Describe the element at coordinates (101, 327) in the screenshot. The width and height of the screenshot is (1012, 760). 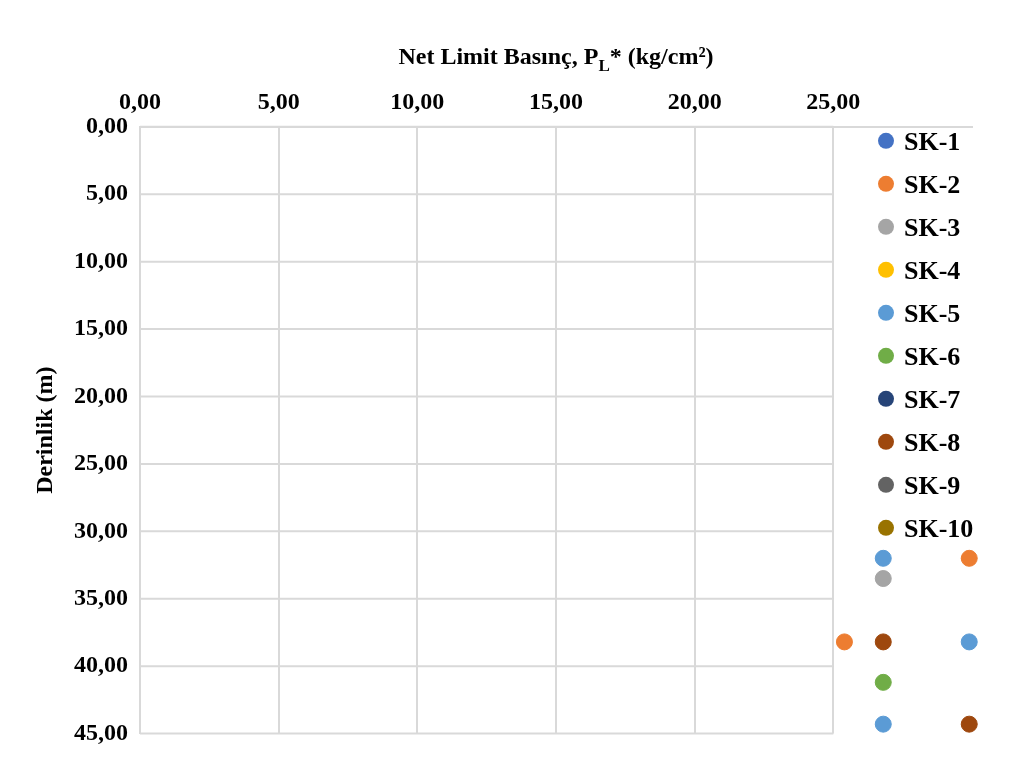
I see `y-tick-label: 15,00` at that location.